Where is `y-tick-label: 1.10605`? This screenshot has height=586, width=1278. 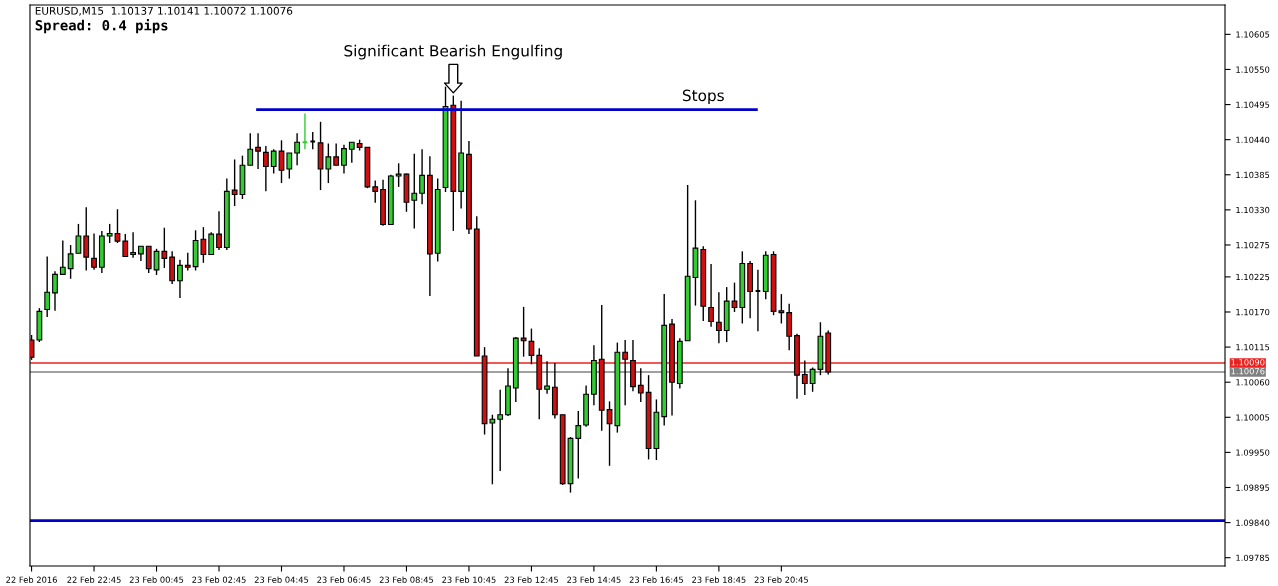
y-tick-label: 1.10605 is located at coordinates (1253, 34).